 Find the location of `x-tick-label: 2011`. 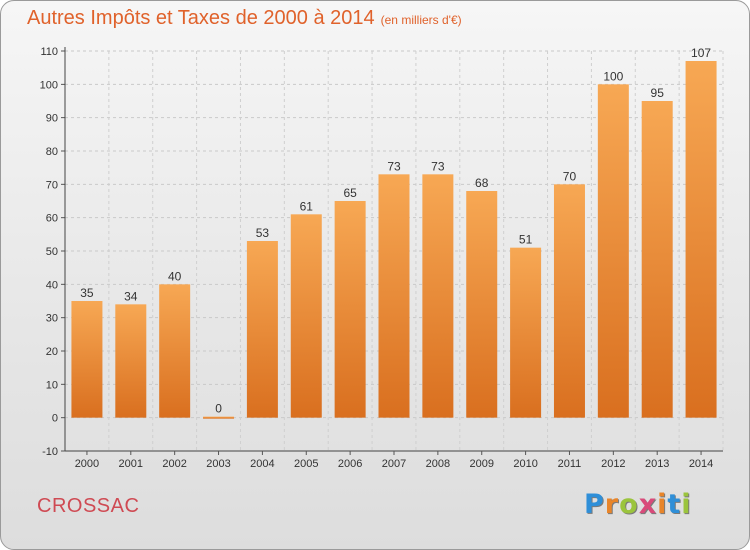

x-tick-label: 2011 is located at coordinates (570, 464).